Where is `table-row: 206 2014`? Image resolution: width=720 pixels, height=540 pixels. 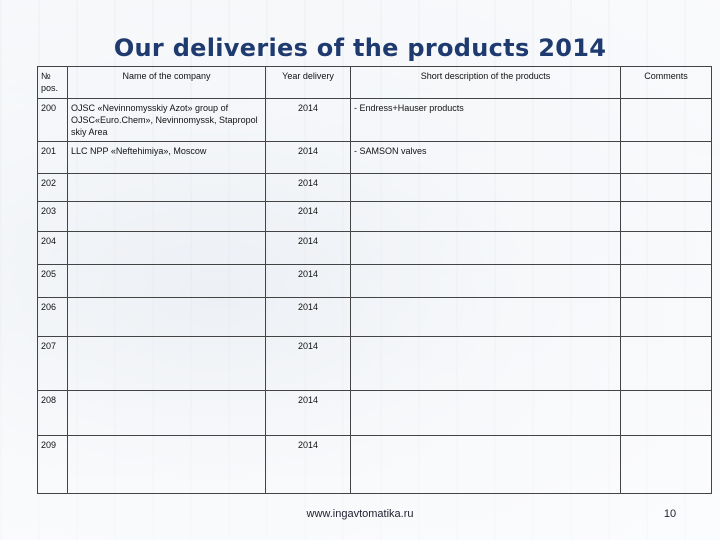 table-row: 206 2014 is located at coordinates (374, 317).